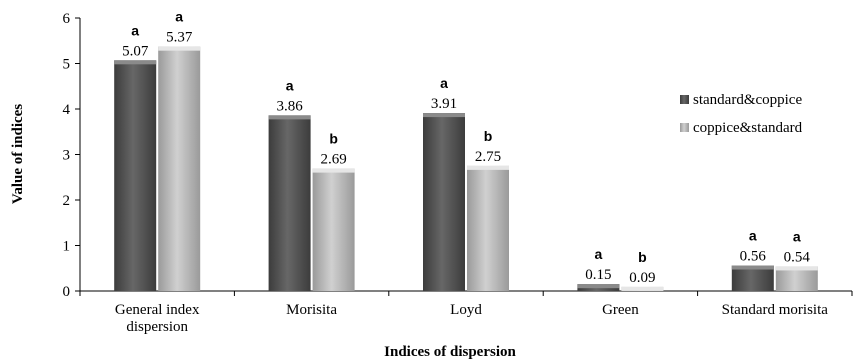 The height and width of the screenshot is (364, 854). Describe the element at coordinates (67, 247) in the screenshot. I see `y-tick-label: 1` at that location.